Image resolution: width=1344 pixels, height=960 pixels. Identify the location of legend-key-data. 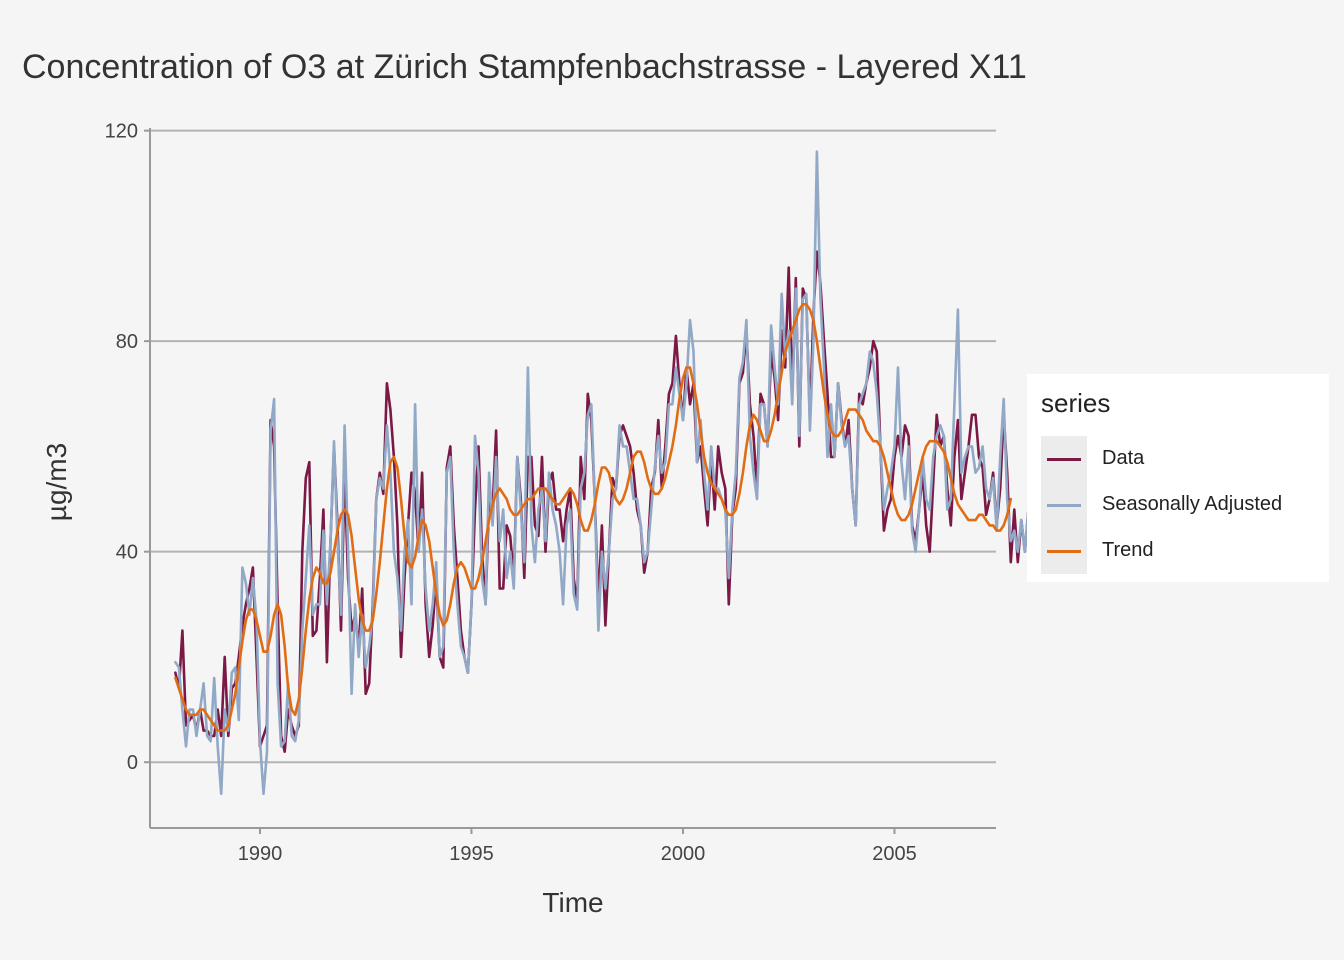
(1064, 459).